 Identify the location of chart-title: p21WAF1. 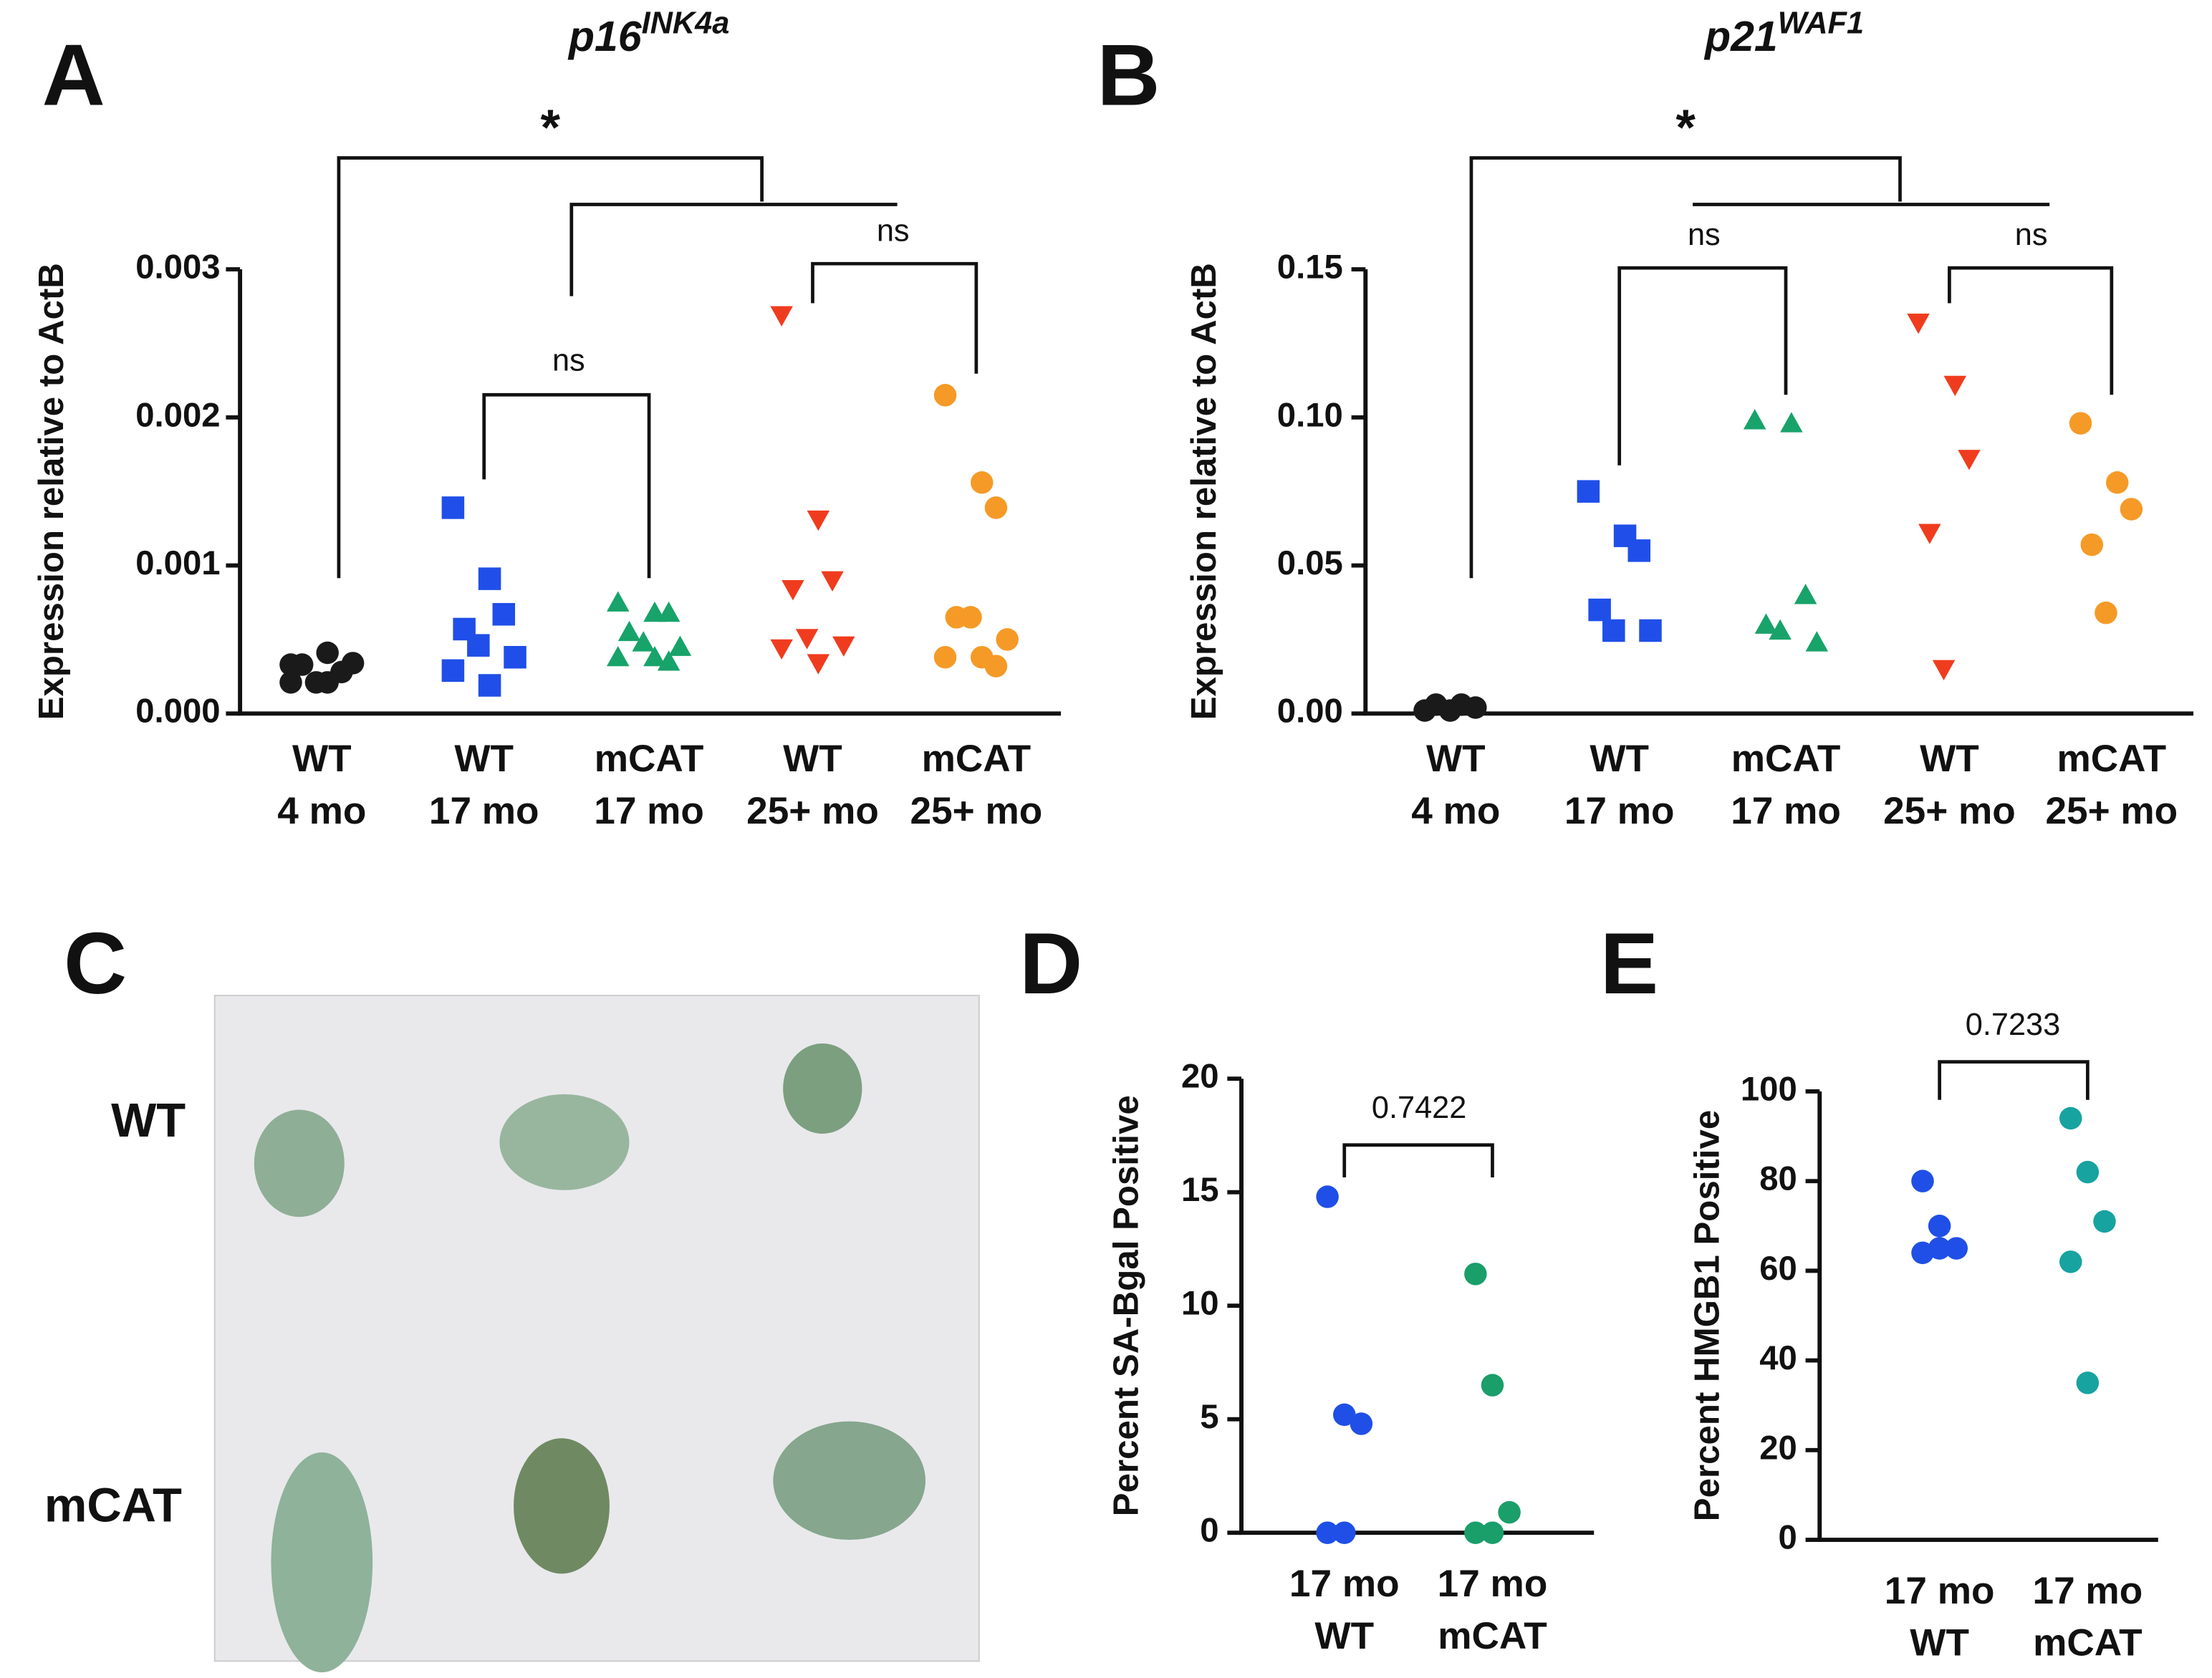
(1783, 33).